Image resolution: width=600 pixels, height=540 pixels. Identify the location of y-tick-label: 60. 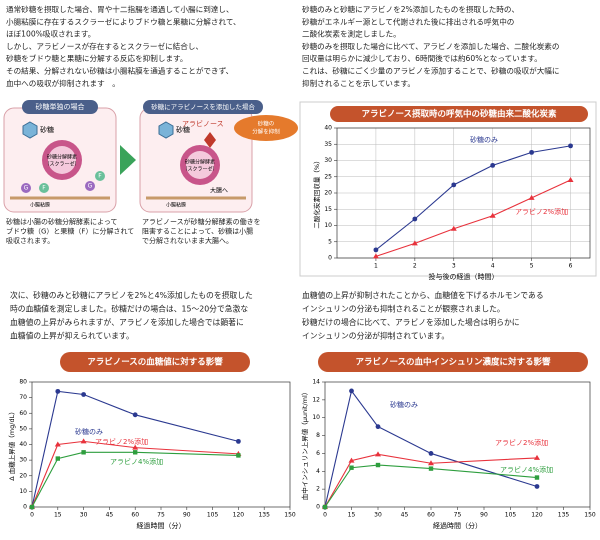
(23, 413).